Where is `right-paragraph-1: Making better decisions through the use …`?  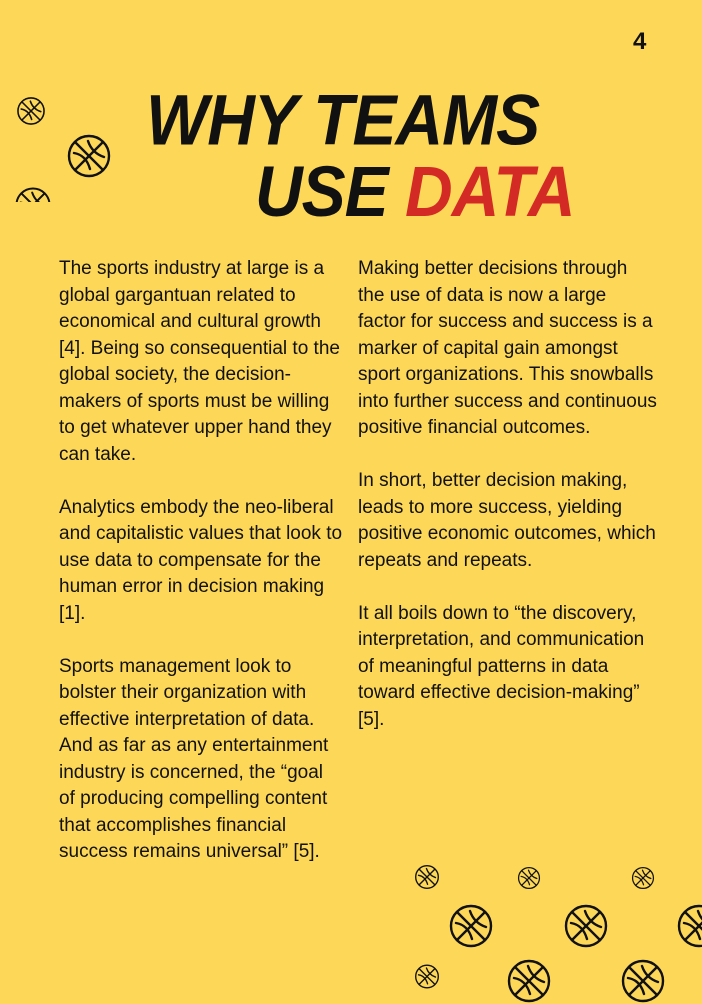 right-paragraph-1: Making better decisions through the use … is located at coordinates (507, 348).